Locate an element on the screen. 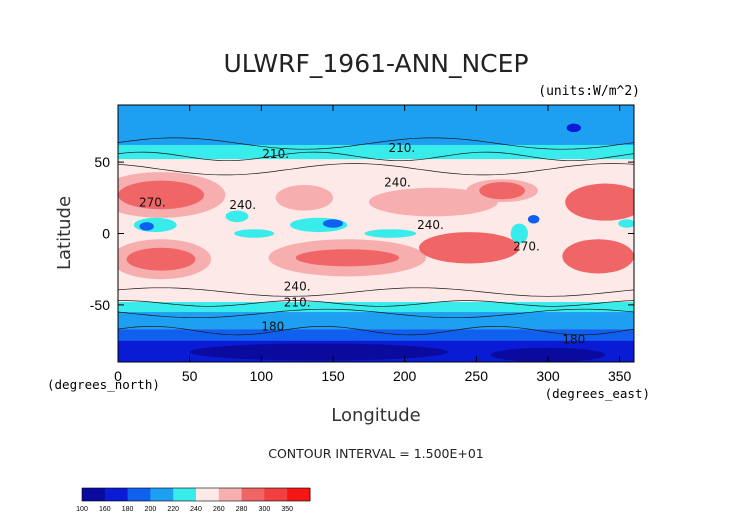  colorbar-level-label: 180 is located at coordinates (128, 509).